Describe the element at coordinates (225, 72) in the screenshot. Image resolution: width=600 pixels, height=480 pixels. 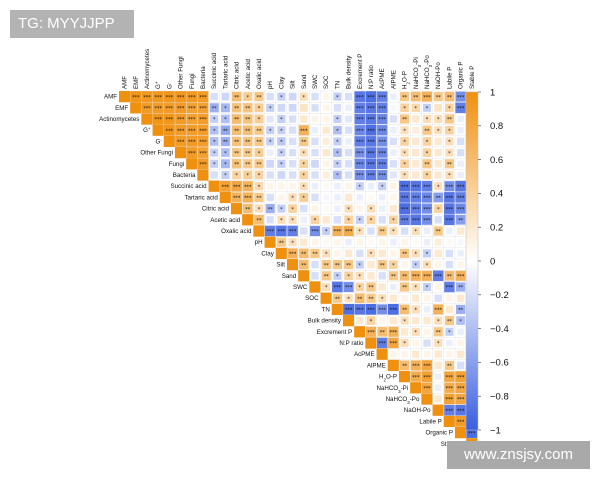
I see `col-label-tartaric-acid: Tartaric acid` at that location.